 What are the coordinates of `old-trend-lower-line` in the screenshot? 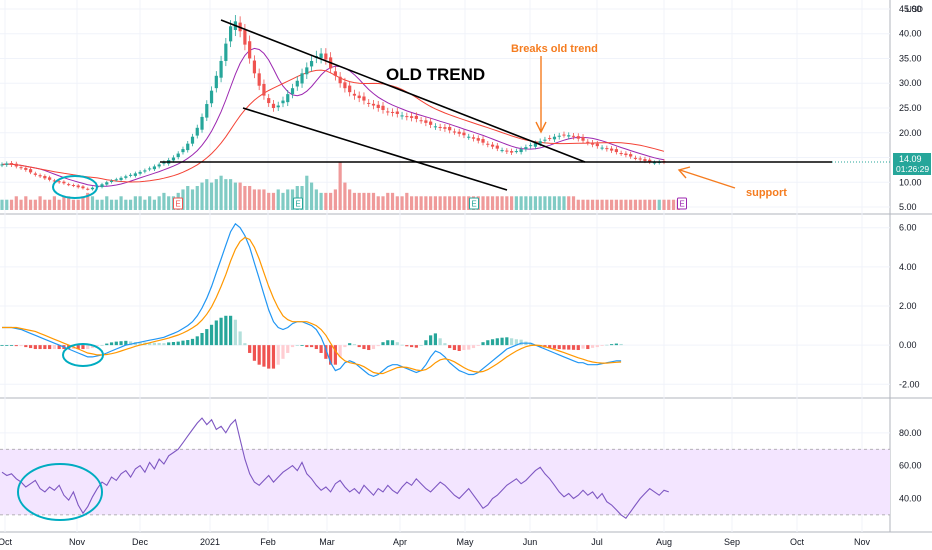 It's located at (375, 149).